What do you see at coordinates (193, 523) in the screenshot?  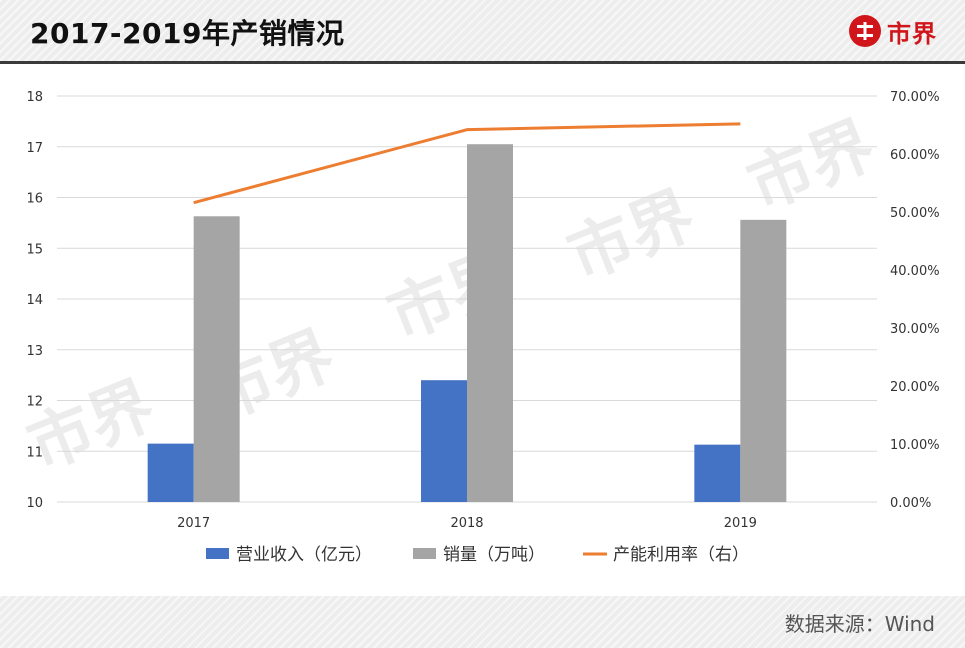 I see `x-tick-label: 2017` at bounding box center [193, 523].